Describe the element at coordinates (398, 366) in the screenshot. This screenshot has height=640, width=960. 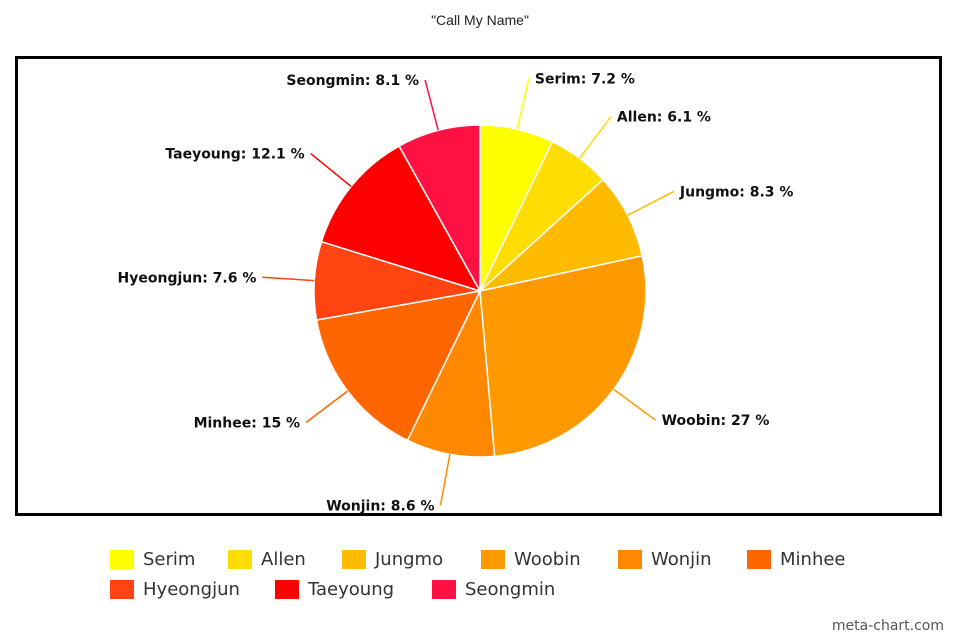
I see `pie-slice-minhee` at that location.